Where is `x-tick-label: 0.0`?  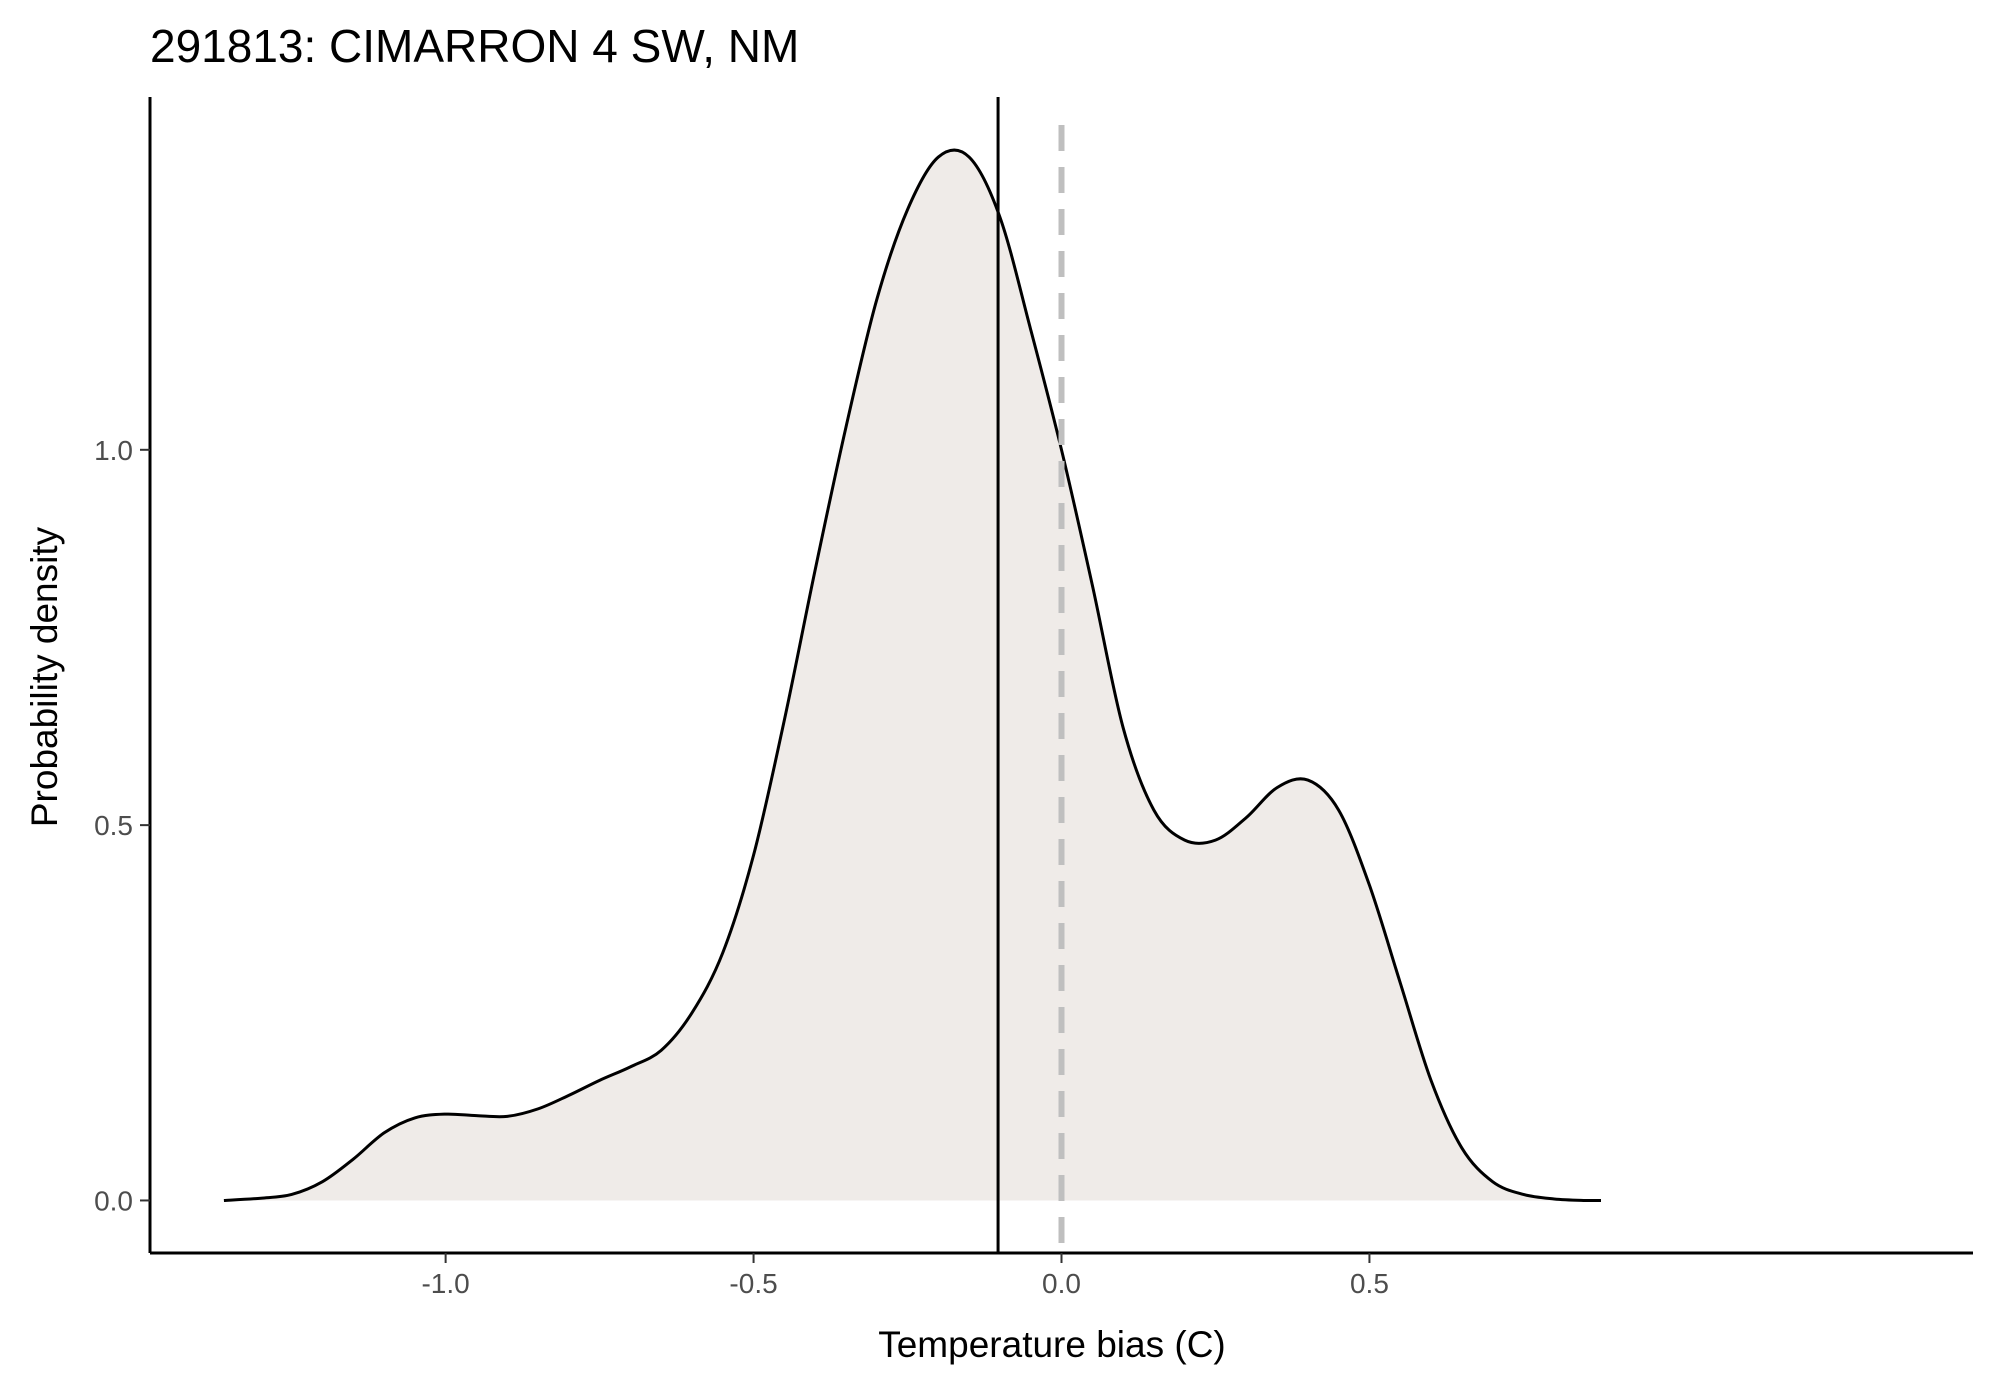 x-tick-label: 0.0 is located at coordinates (1061, 1283).